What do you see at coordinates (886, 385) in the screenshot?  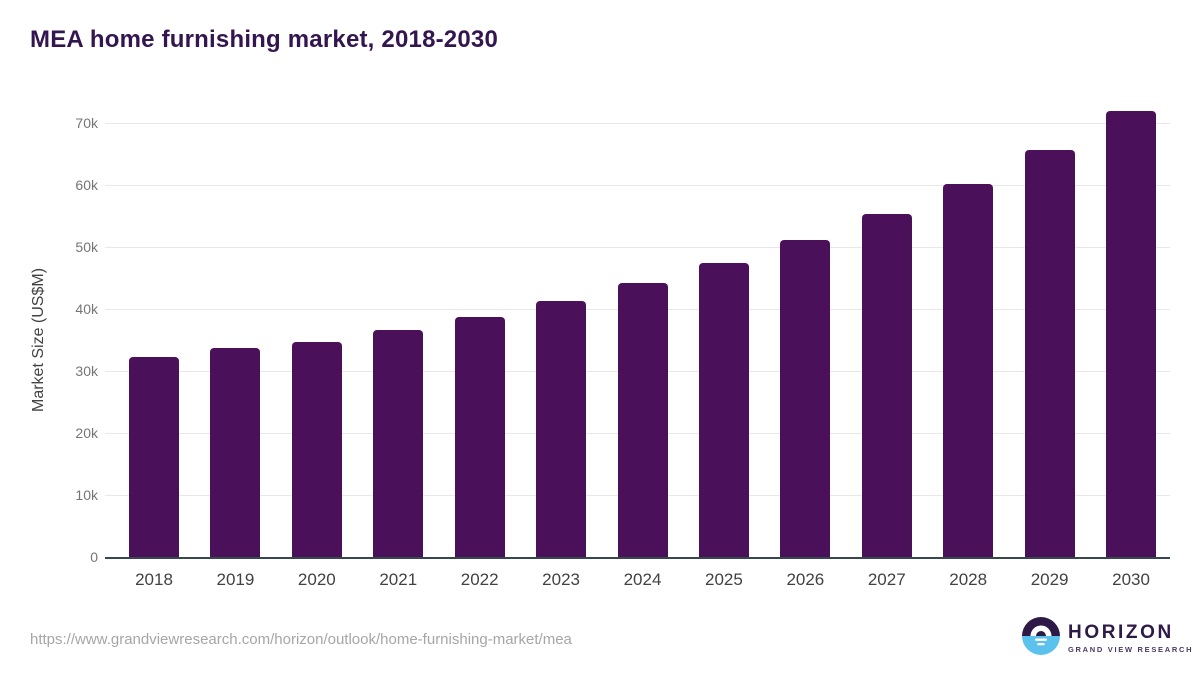 I see `bar-2027` at bounding box center [886, 385].